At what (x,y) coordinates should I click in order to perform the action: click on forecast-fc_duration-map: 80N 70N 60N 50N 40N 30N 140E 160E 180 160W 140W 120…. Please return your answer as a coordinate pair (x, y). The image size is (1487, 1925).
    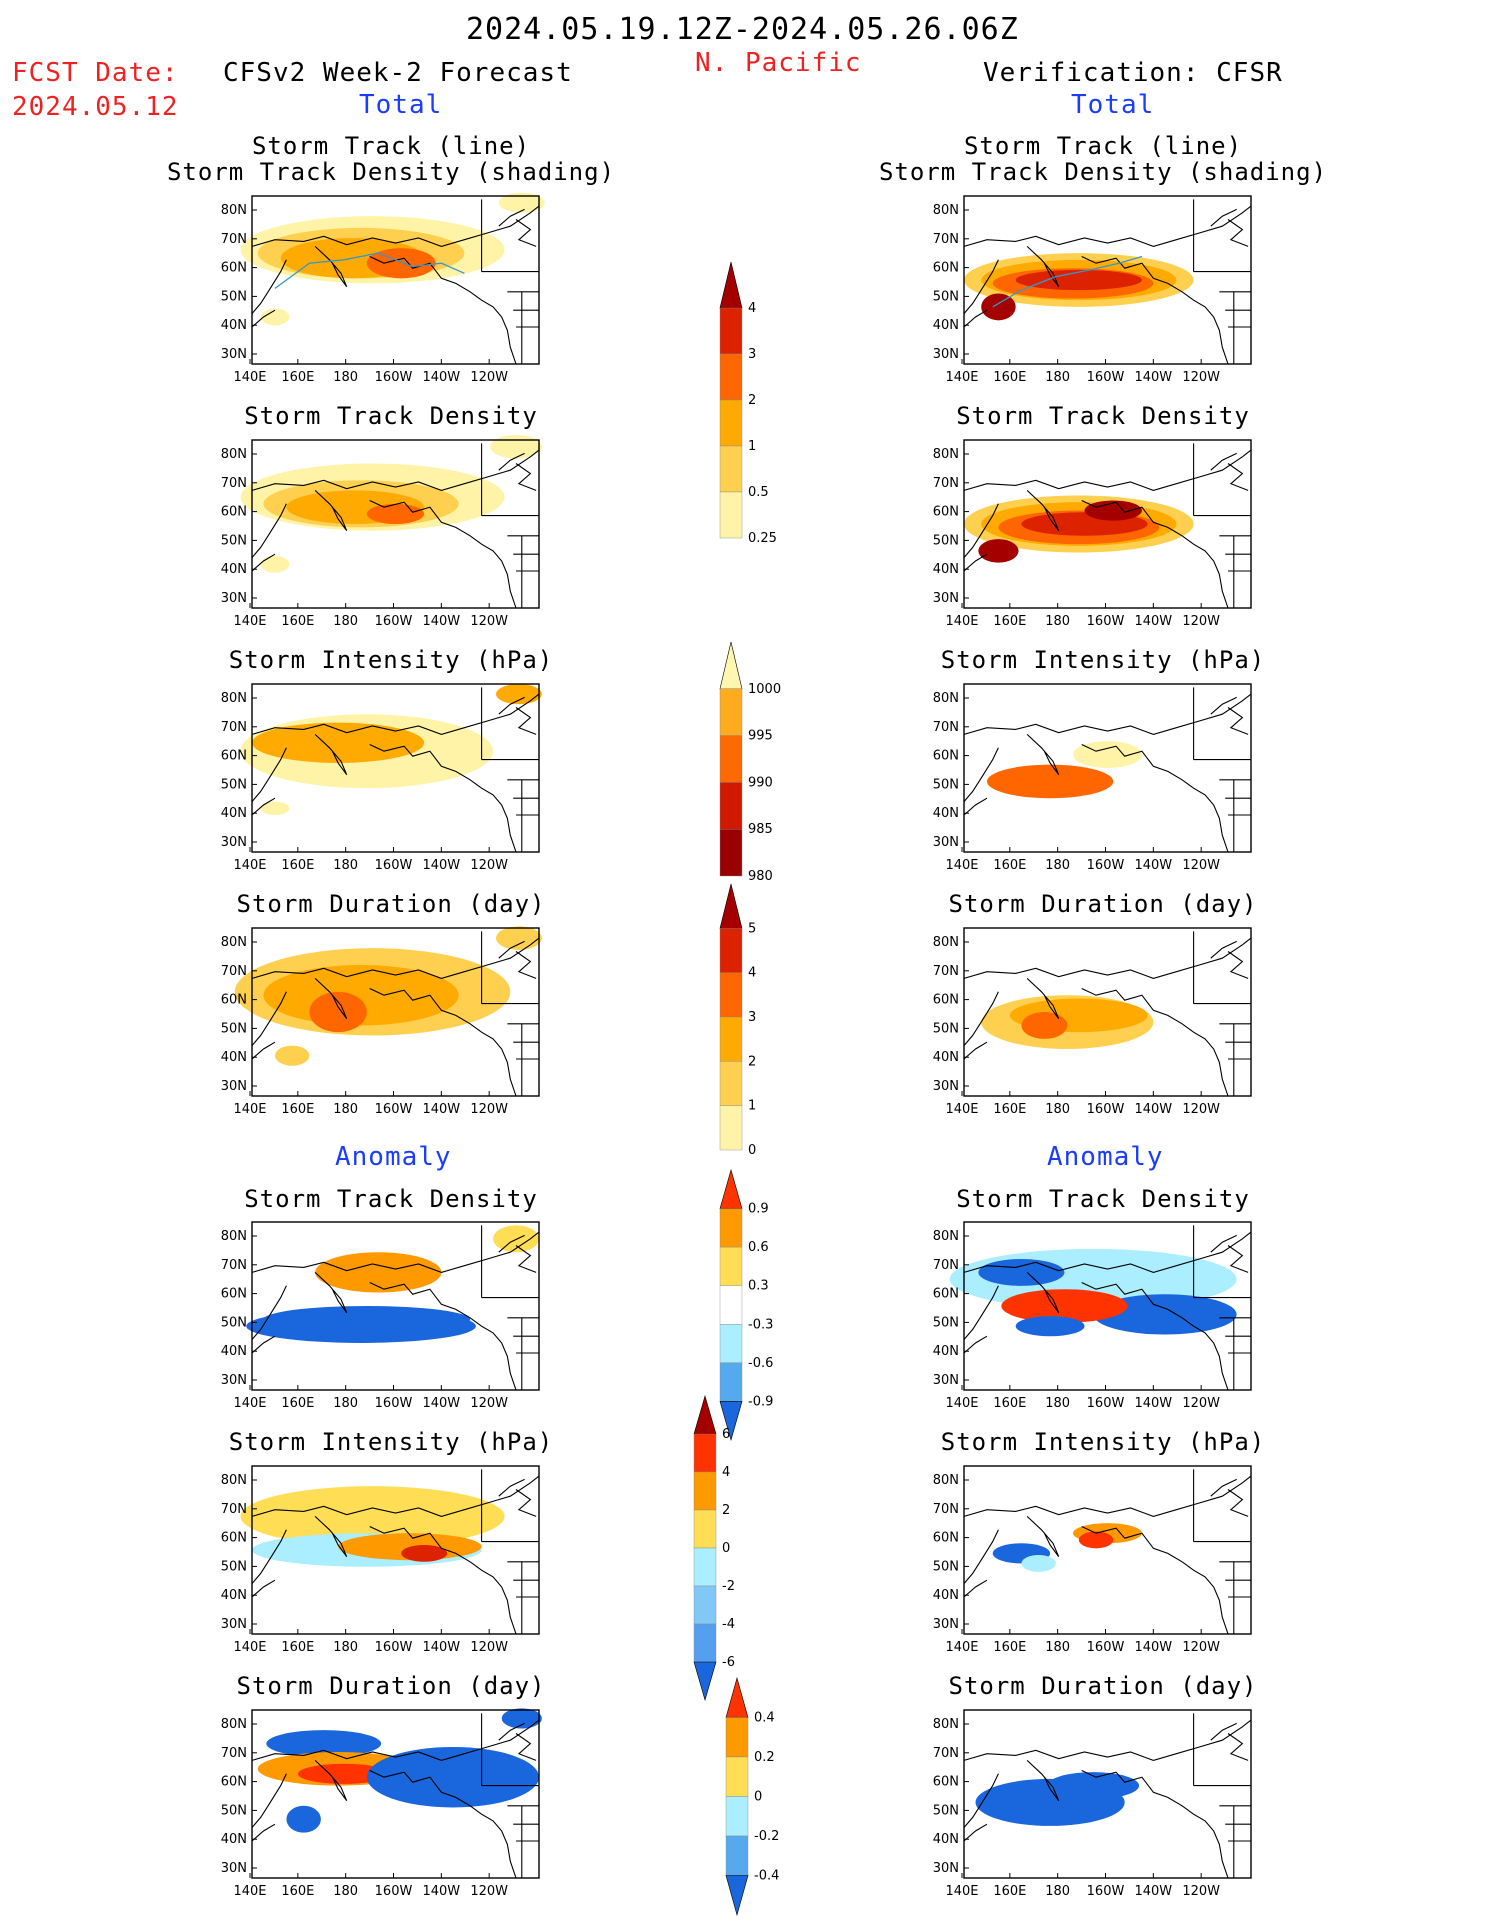
    Looking at the image, I should click on (381, 1021).